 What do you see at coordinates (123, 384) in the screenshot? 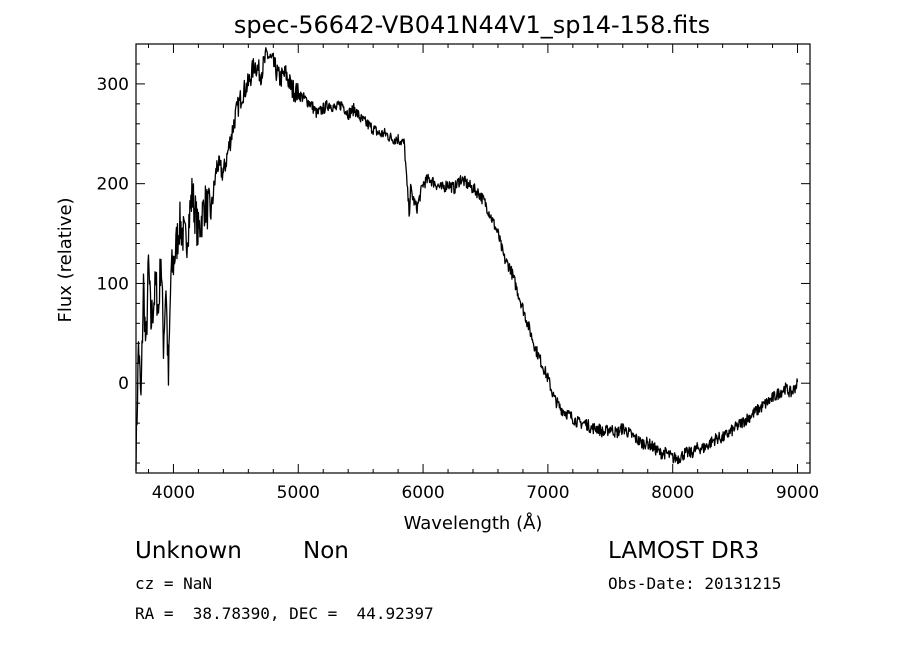
I see `y-tick-label: 0` at bounding box center [123, 384].